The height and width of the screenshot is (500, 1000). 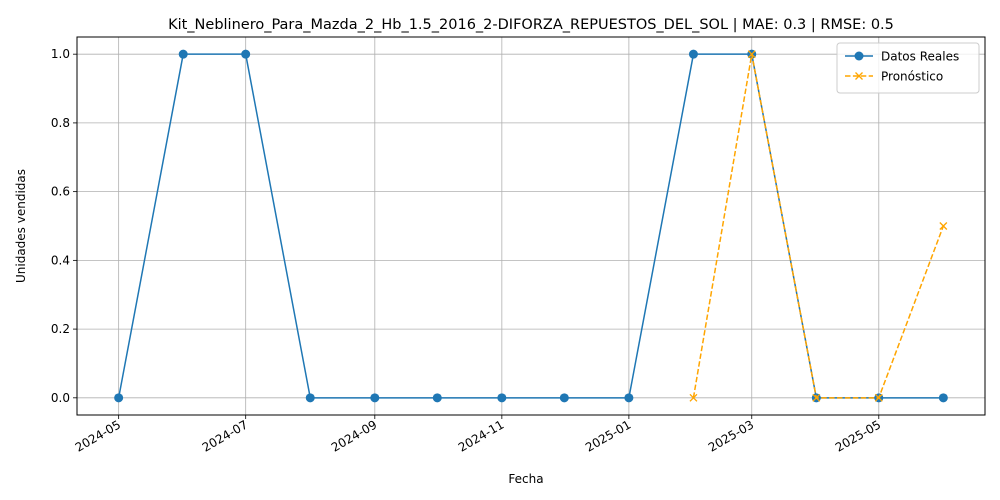 I want to click on x-tick-label: 2024-05, so click(x=98, y=435).